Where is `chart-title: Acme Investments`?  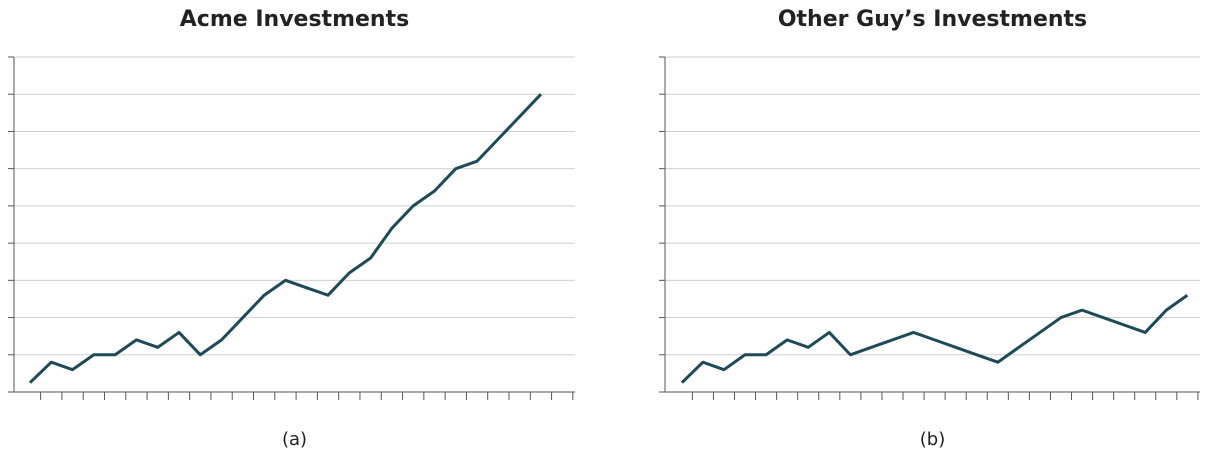 chart-title: Acme Investments is located at coordinates (294, 19).